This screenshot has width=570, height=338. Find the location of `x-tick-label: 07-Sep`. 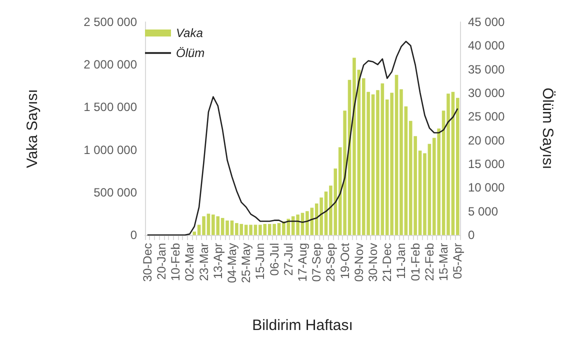

x-tick-label: 07-Sep is located at coordinates (317, 262).